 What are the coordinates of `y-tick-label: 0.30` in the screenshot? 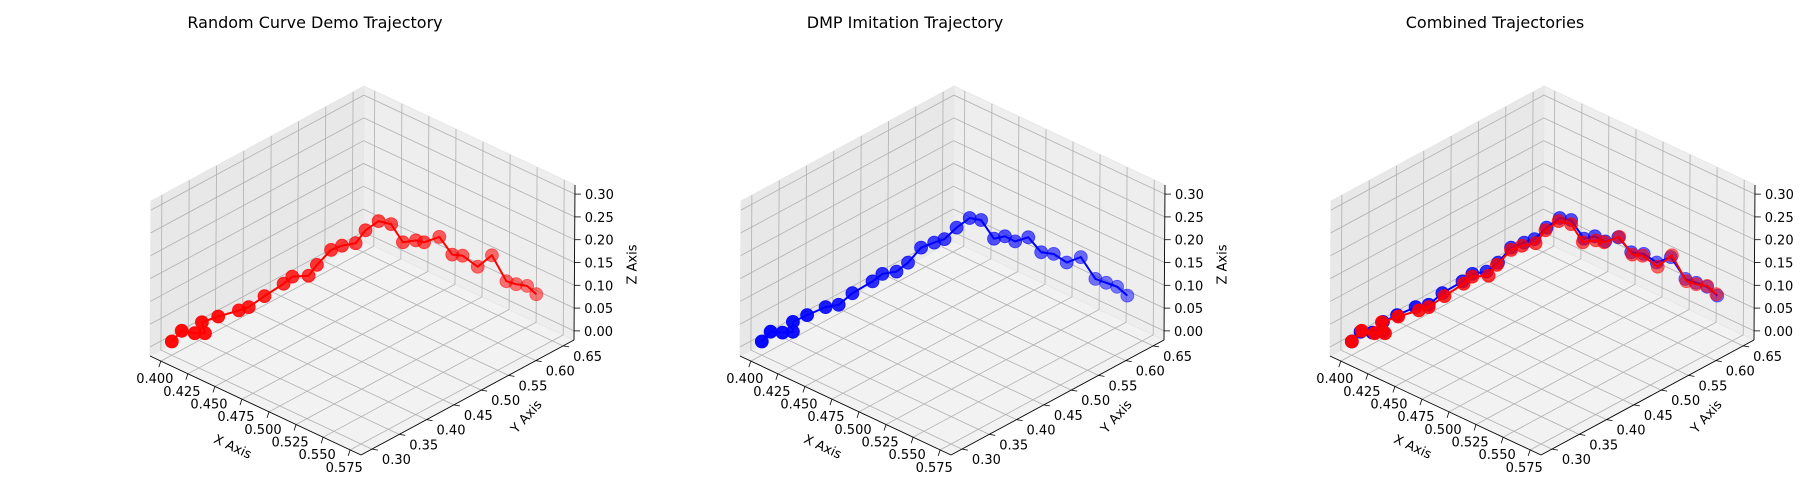 It's located at (396, 460).